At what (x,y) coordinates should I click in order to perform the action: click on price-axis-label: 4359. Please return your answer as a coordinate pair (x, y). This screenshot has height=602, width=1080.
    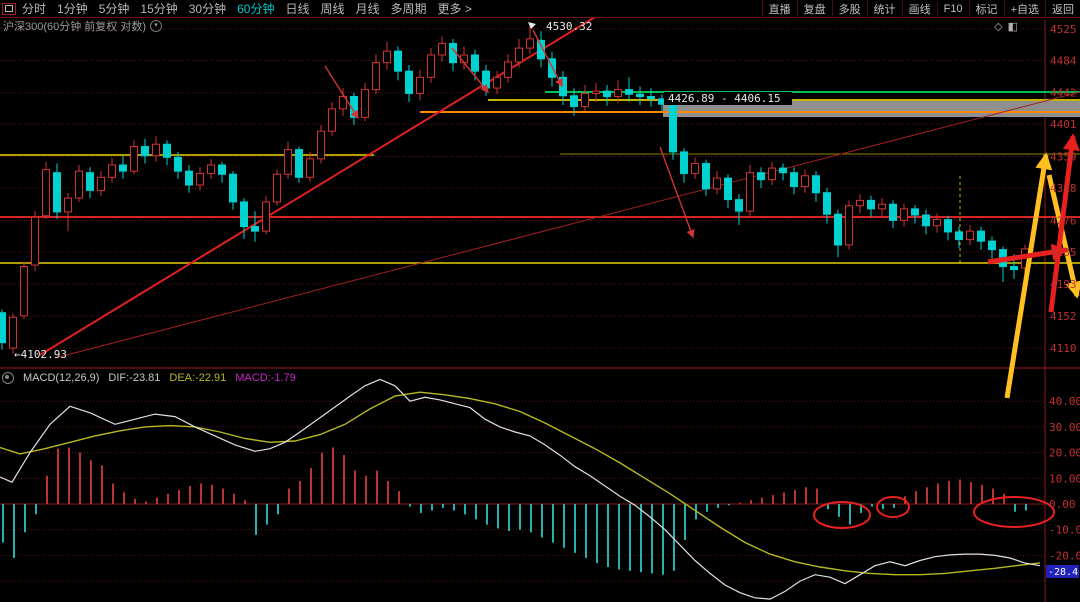
    Looking at the image, I should click on (1063, 157).